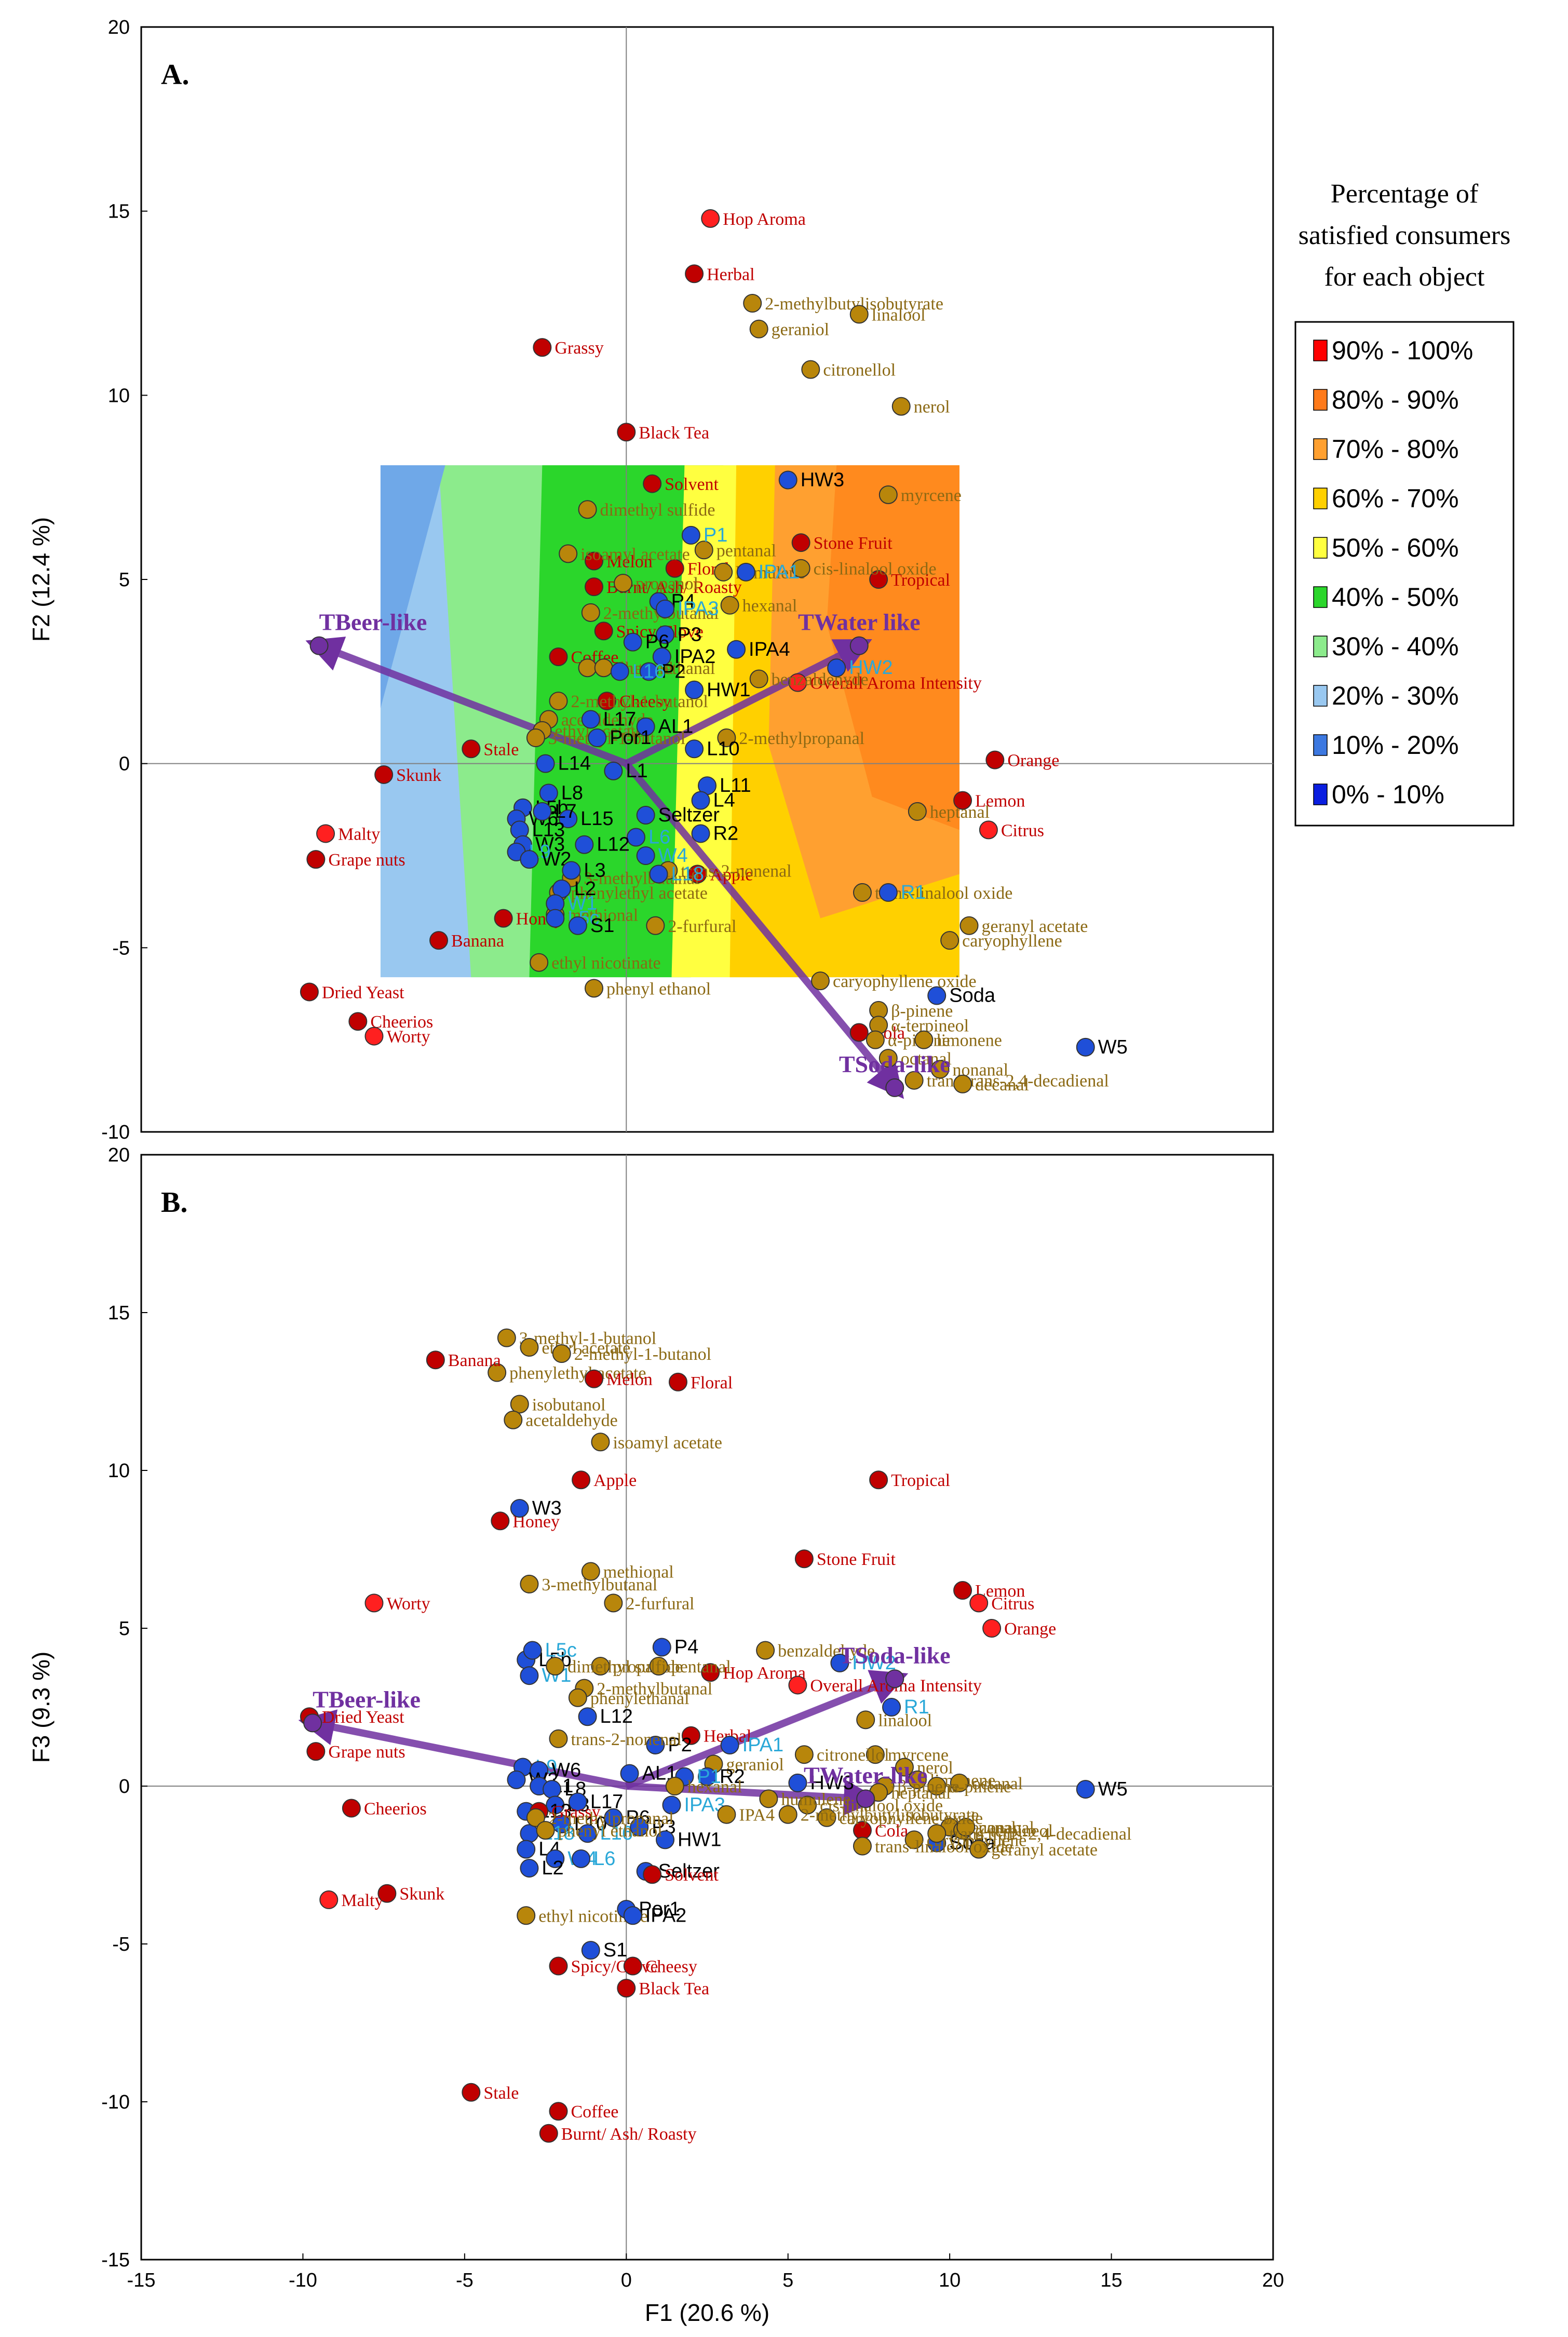 The height and width of the screenshot is (2337, 1568). Describe the element at coordinates (548, 793) in the screenshot. I see `point-l8` at that location.